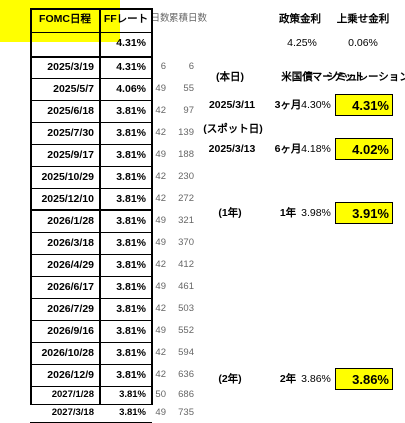 The height and width of the screenshot is (423, 405). What do you see at coordinates (188, 19) in the screenshot?
I see `column-header: 累積日数` at bounding box center [188, 19].